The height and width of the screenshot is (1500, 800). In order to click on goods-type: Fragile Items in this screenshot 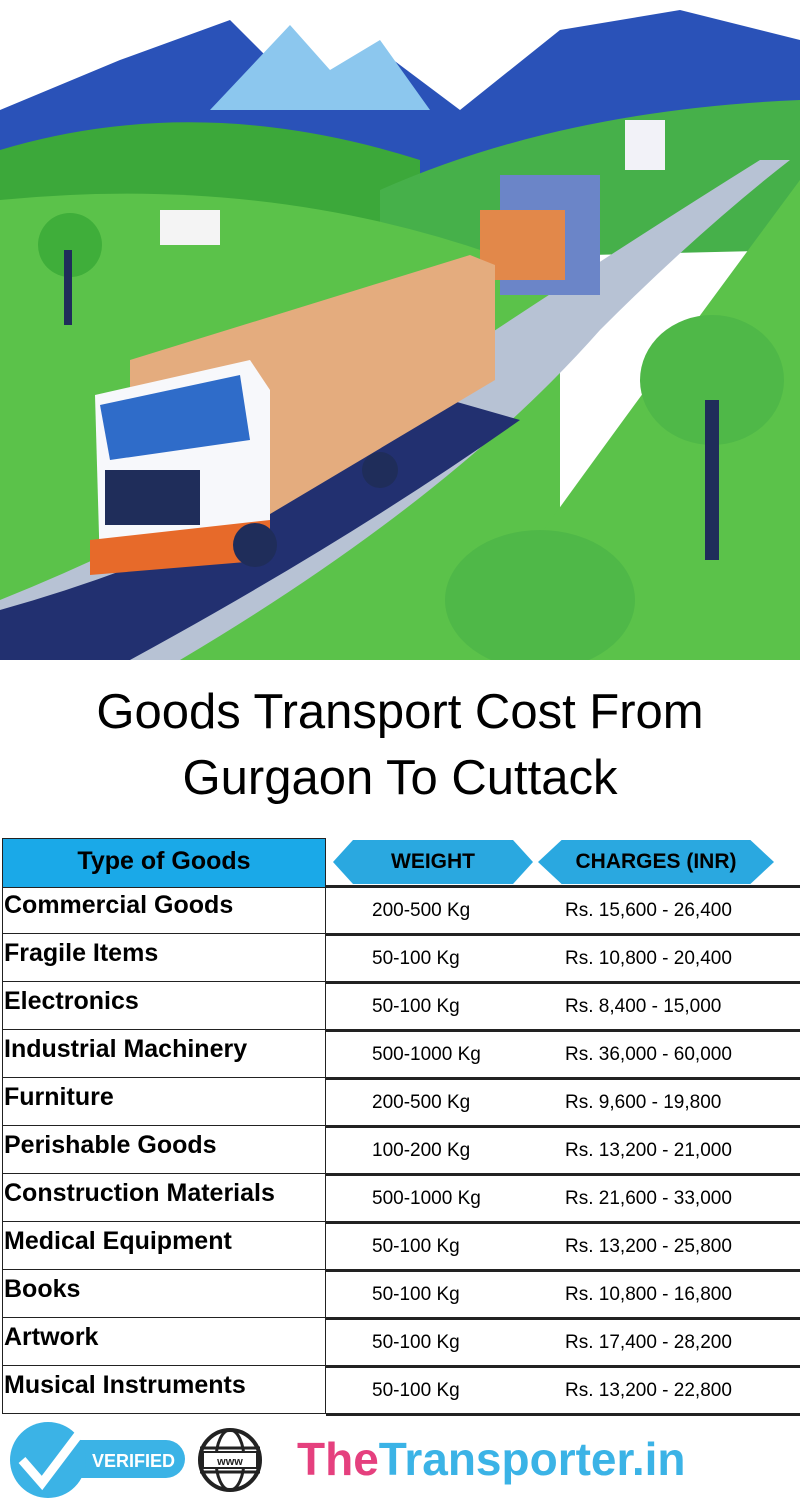, I will do `click(81, 953)`.